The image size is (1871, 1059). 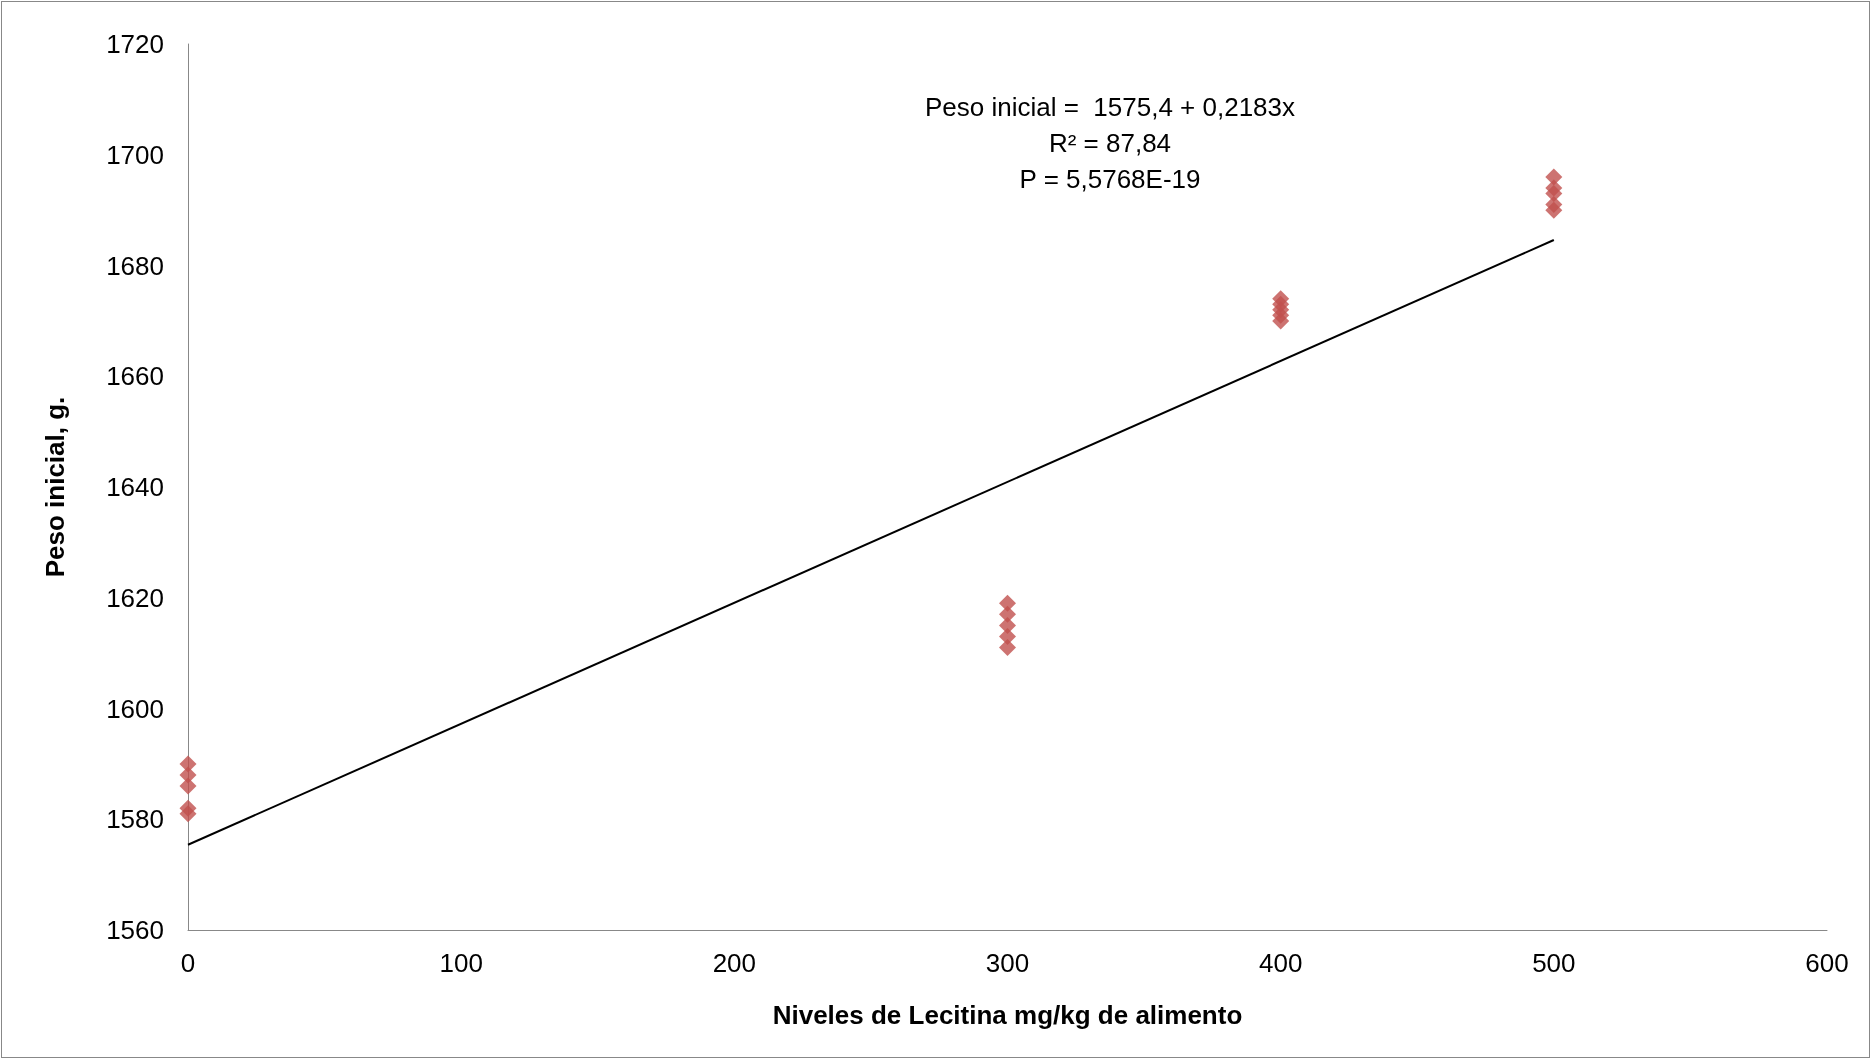 What do you see at coordinates (1827, 963) in the screenshot?
I see `x-tick-label: 600` at bounding box center [1827, 963].